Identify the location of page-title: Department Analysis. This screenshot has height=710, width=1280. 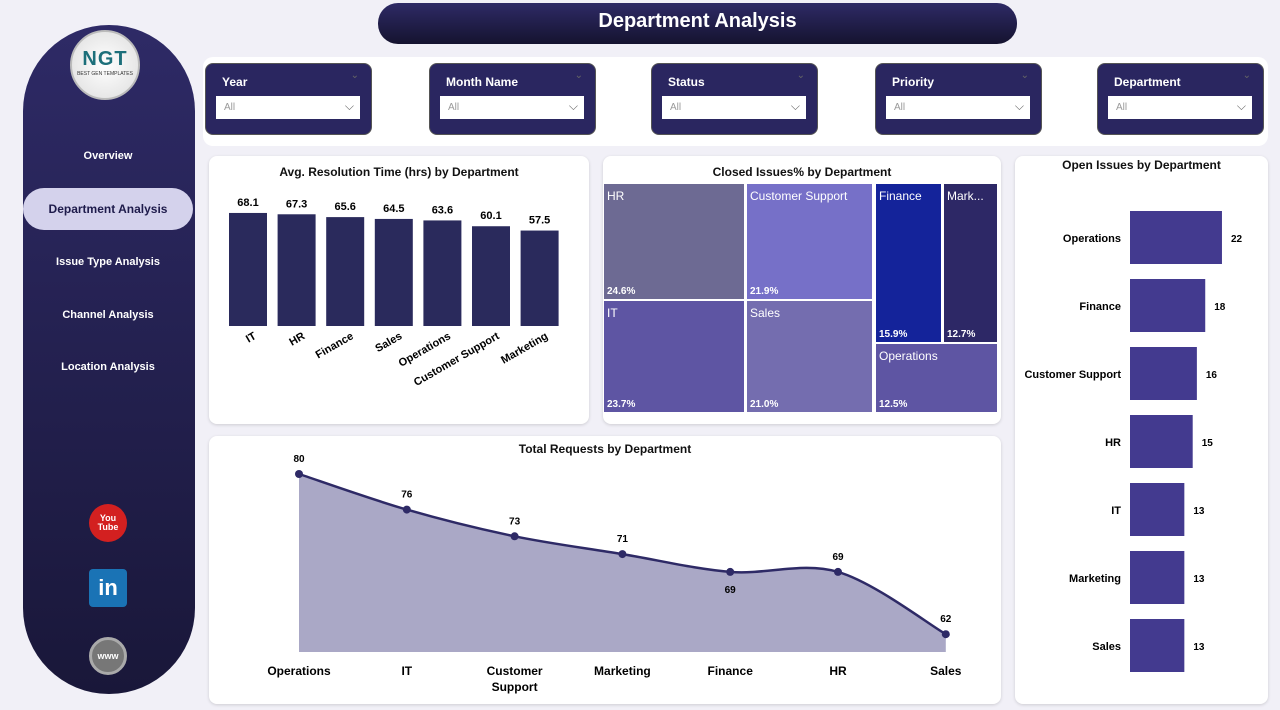
(697, 23).